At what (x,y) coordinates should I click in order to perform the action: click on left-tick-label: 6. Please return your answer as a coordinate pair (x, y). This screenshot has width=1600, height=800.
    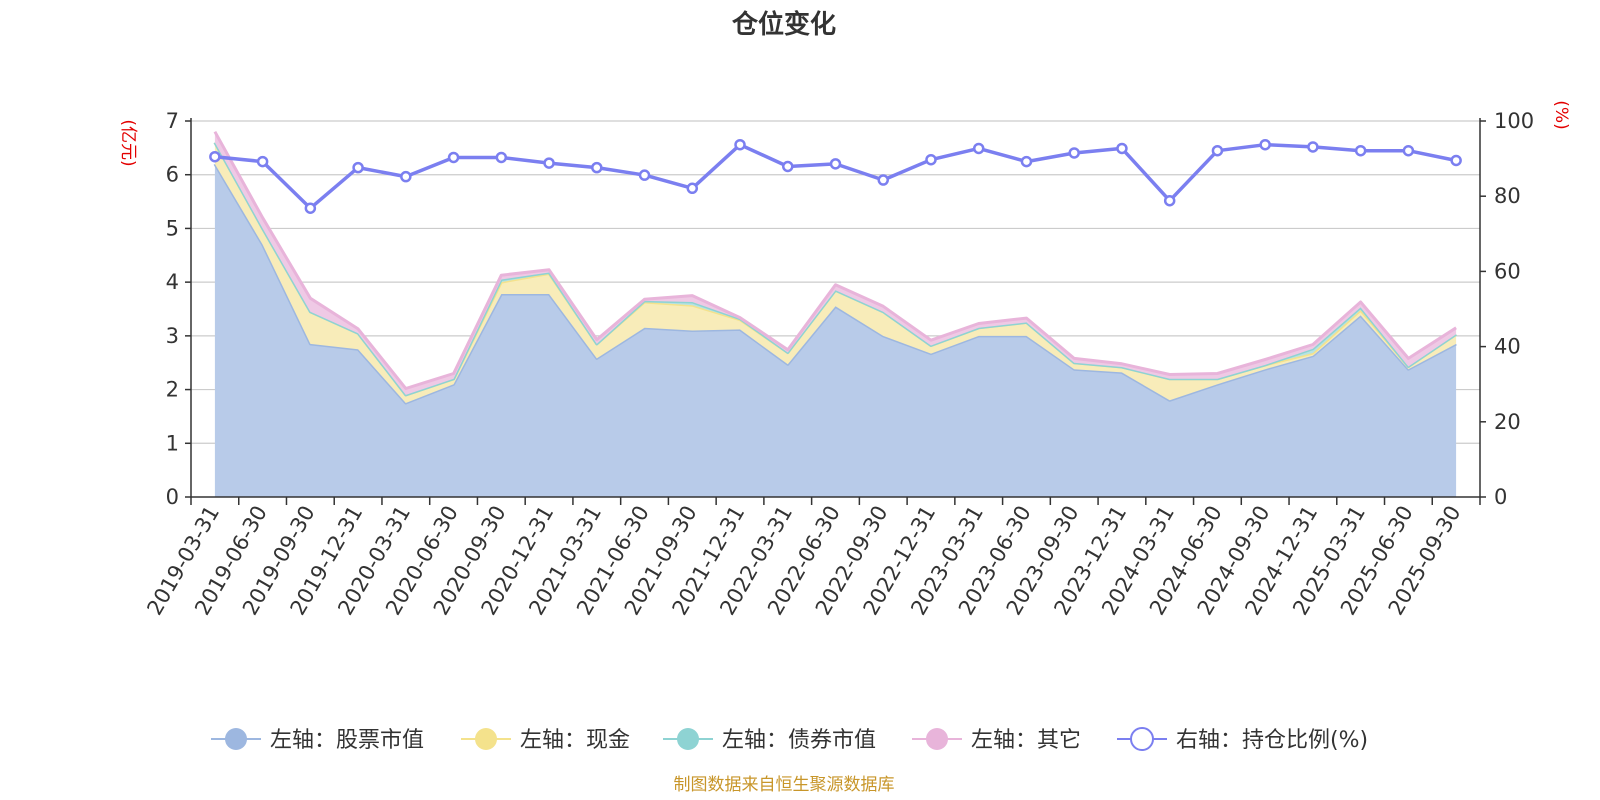
    Looking at the image, I should click on (172, 175).